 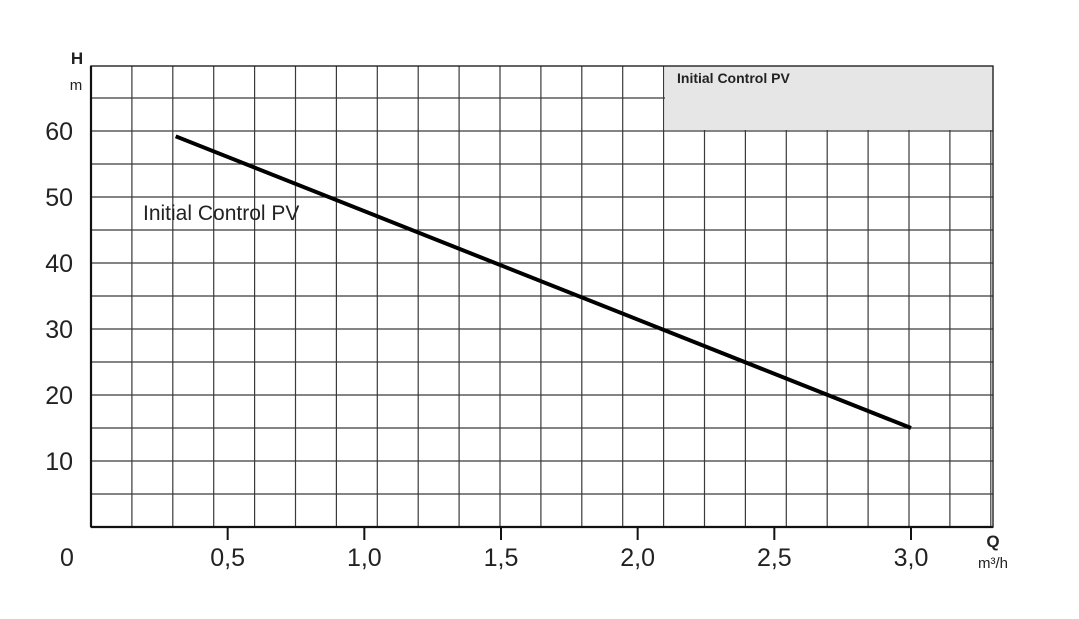 What do you see at coordinates (364, 558) in the screenshot?
I see `x-tick-label: 1,0` at bounding box center [364, 558].